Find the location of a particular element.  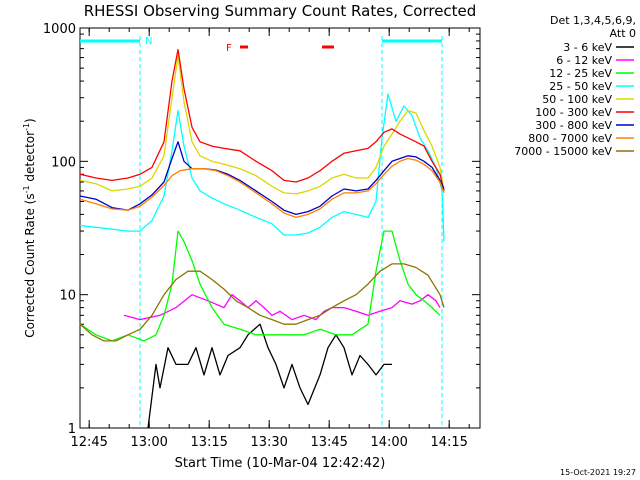

y-axis-label-sup1: -1 is located at coordinates (26, 189).